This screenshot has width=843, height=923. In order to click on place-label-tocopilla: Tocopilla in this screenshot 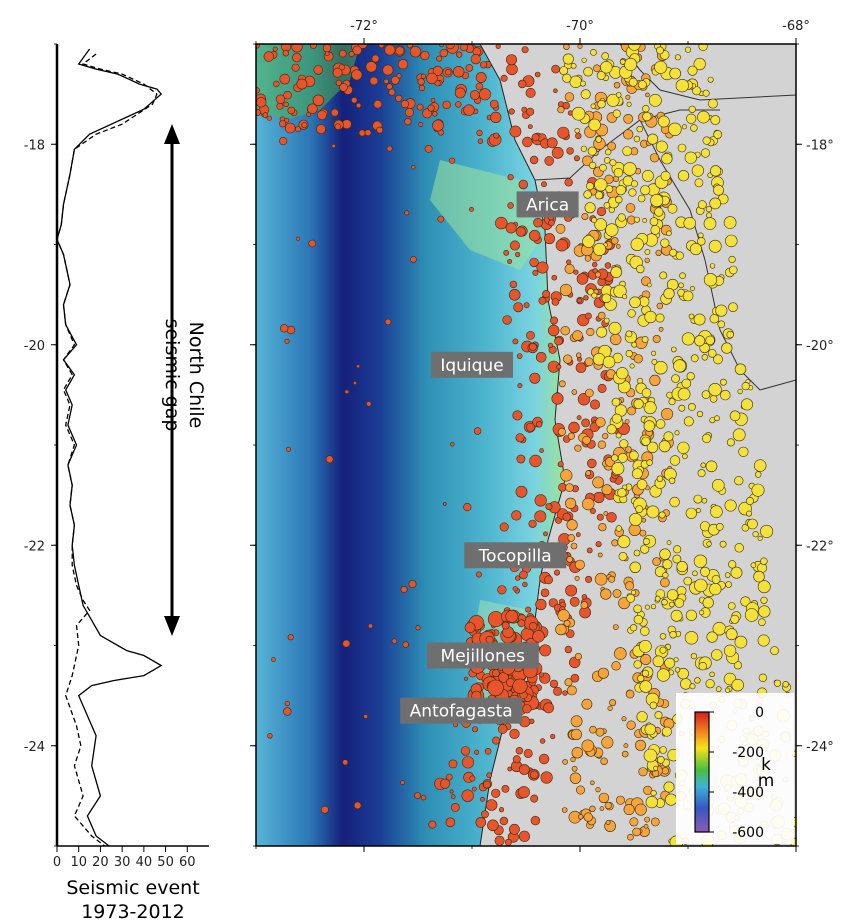, I will do `click(515, 556)`.